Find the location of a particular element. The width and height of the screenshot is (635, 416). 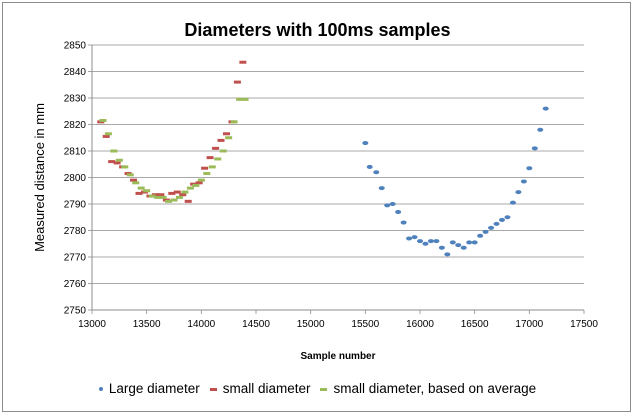

x-tick-label: 14000 is located at coordinates (201, 324).